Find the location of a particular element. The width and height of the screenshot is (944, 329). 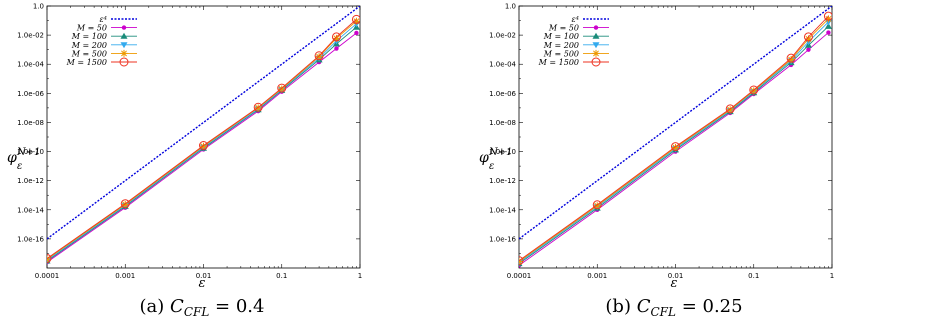

legend-label: M = 200 is located at coordinates (561, 45).